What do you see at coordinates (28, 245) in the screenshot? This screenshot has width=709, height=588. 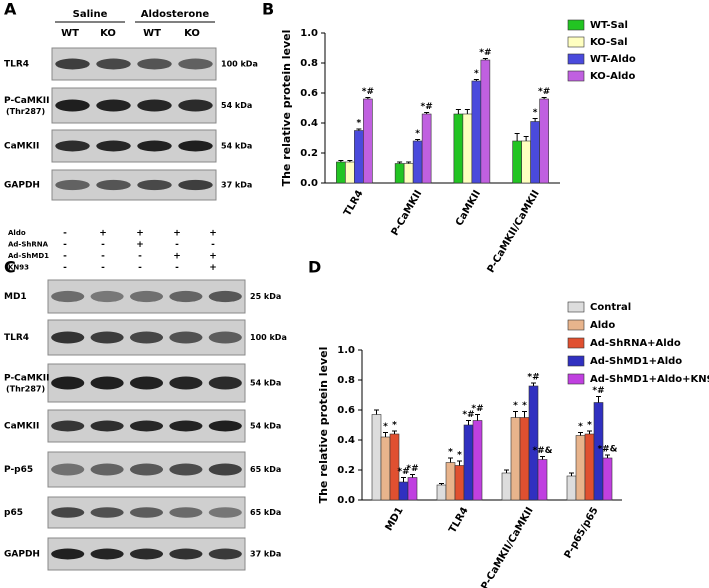 I see `treatment-label: Ad-ShRNA` at bounding box center [28, 245].